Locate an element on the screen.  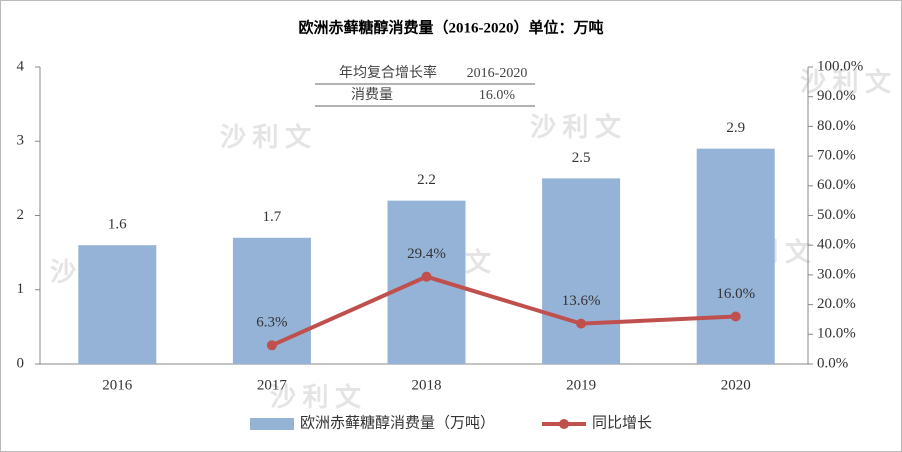
legend-label: 同比增长 is located at coordinates (622, 422).